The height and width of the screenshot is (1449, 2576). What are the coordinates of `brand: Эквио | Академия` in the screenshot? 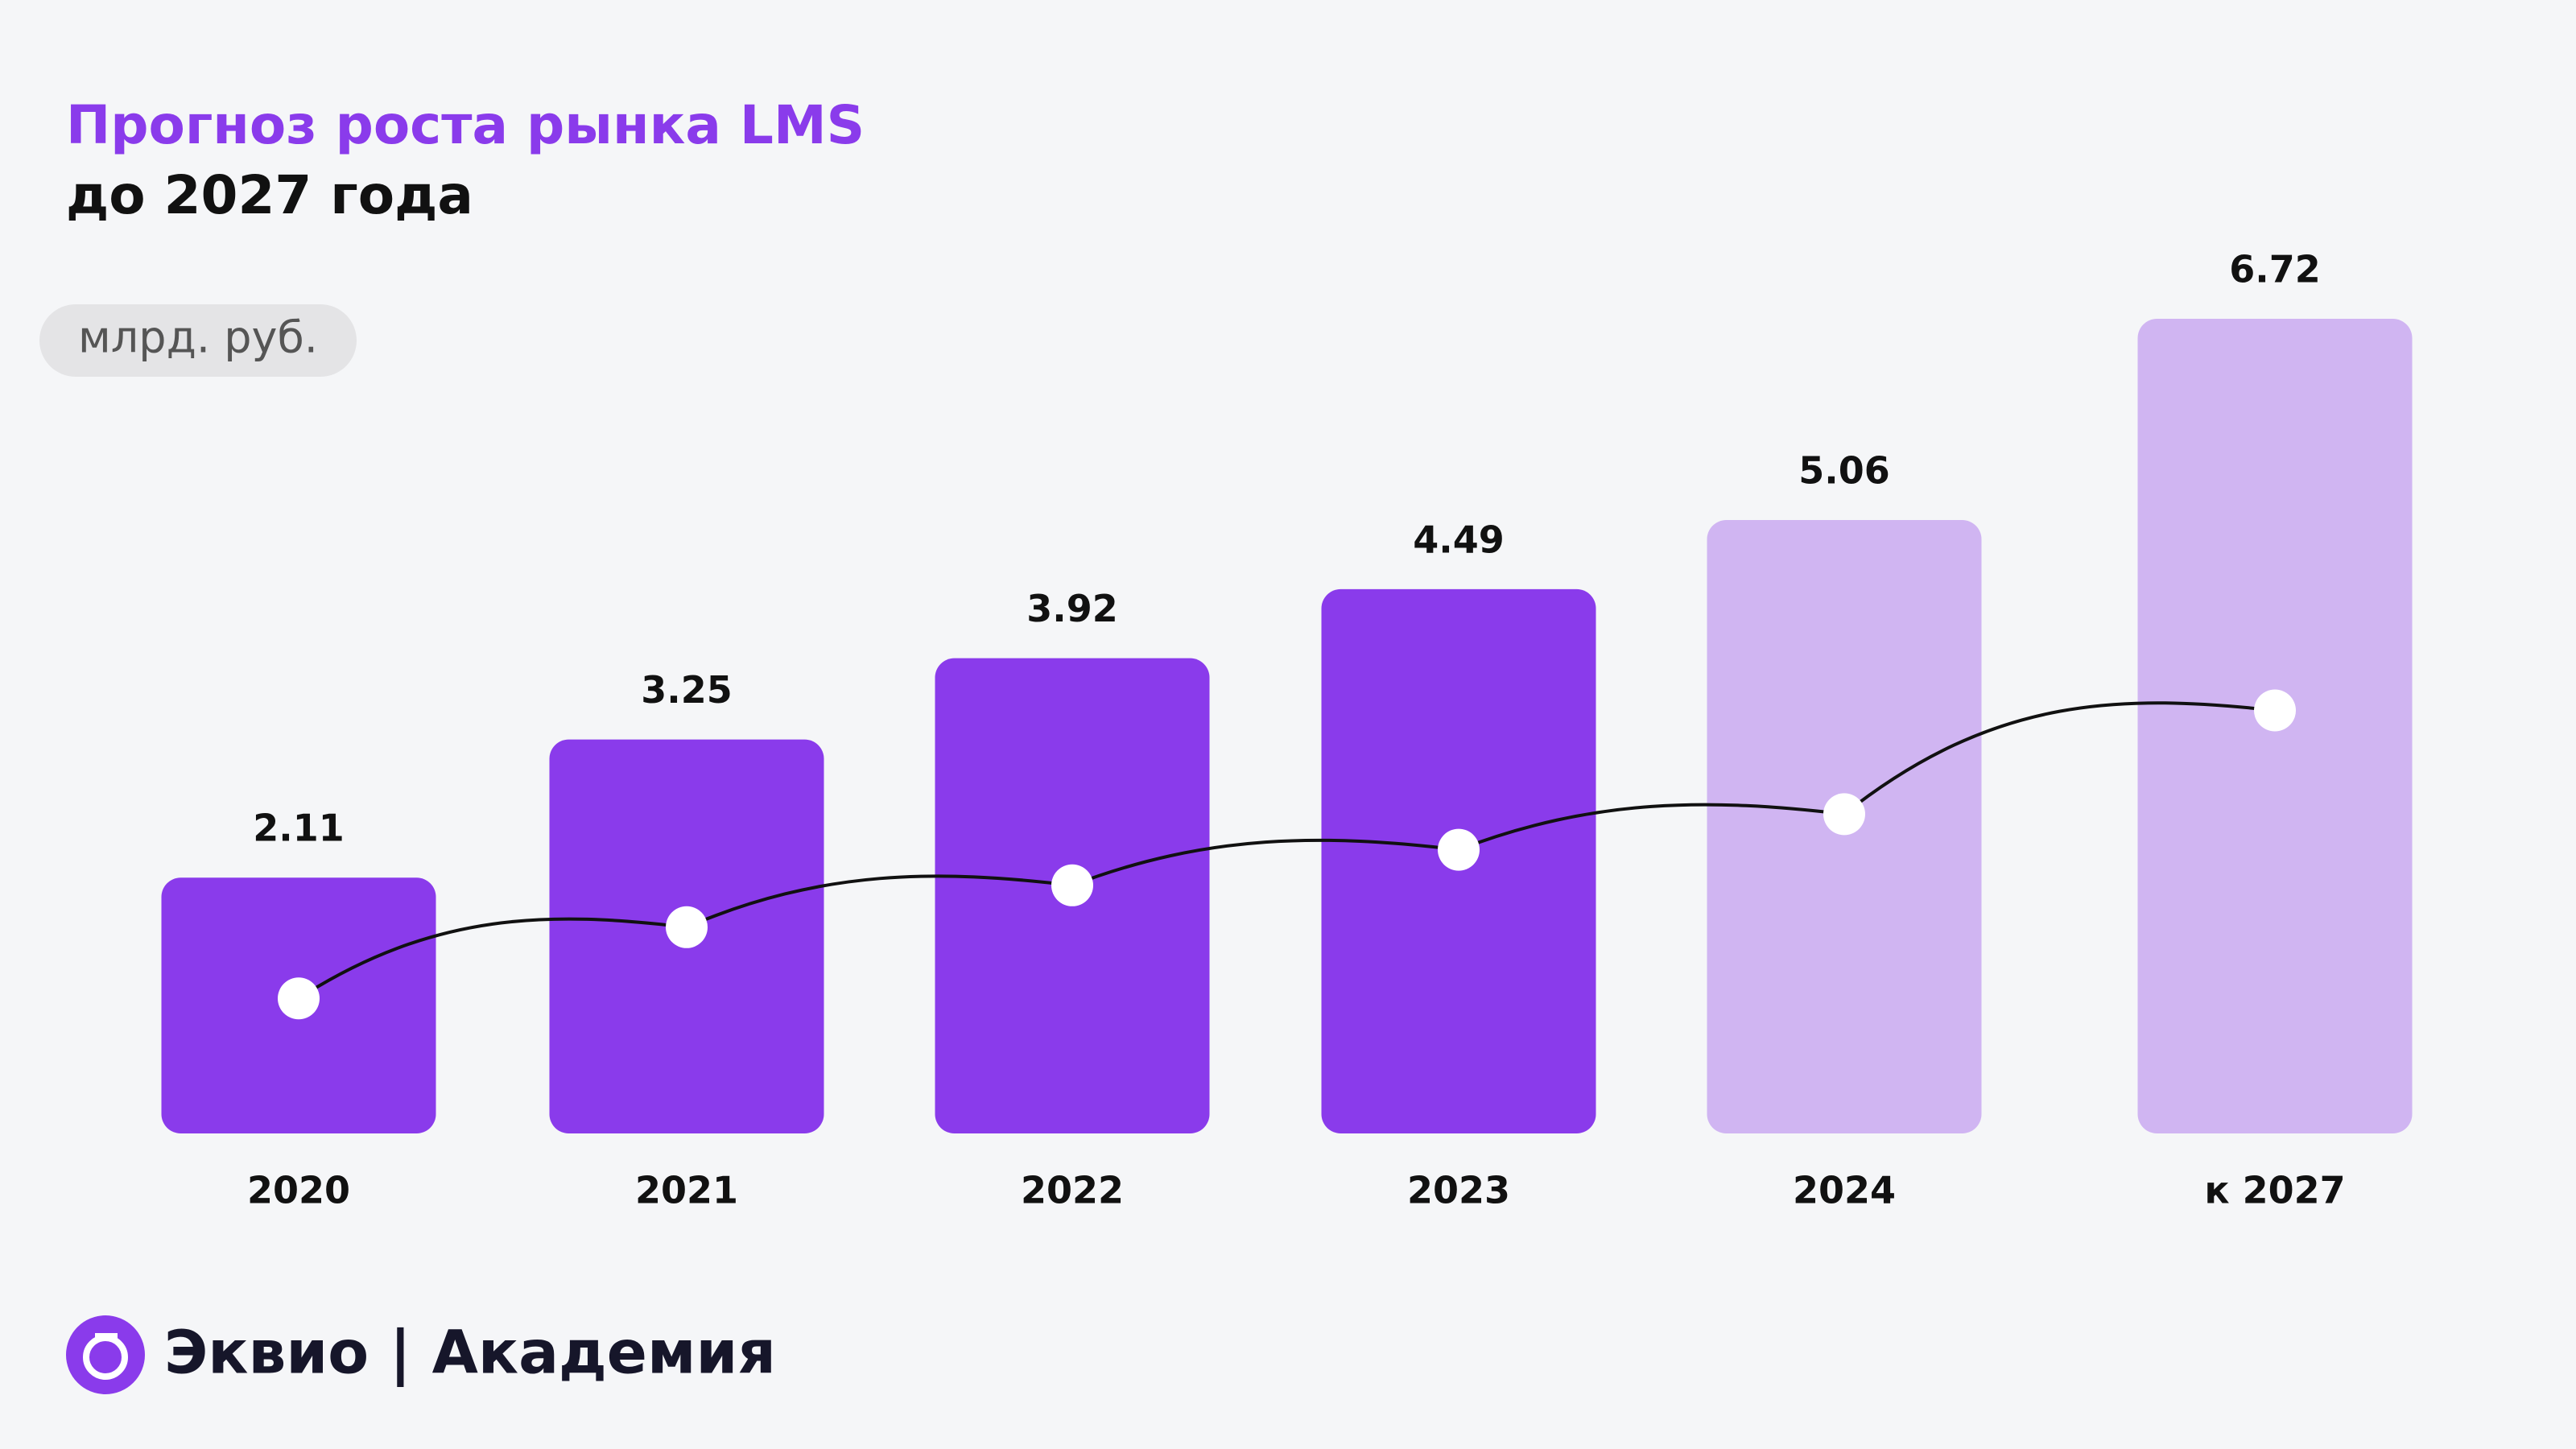 It's located at (470, 1353).